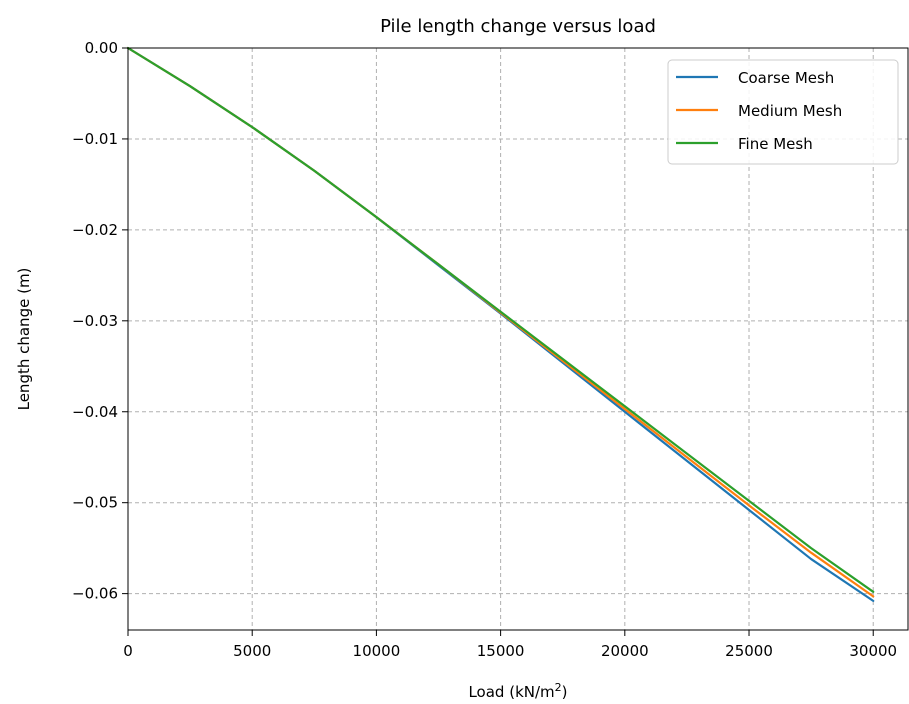 Image resolution: width=909 pixels, height=704 pixels. What do you see at coordinates (625, 651) in the screenshot?
I see `x-tick-label: 20000` at bounding box center [625, 651].